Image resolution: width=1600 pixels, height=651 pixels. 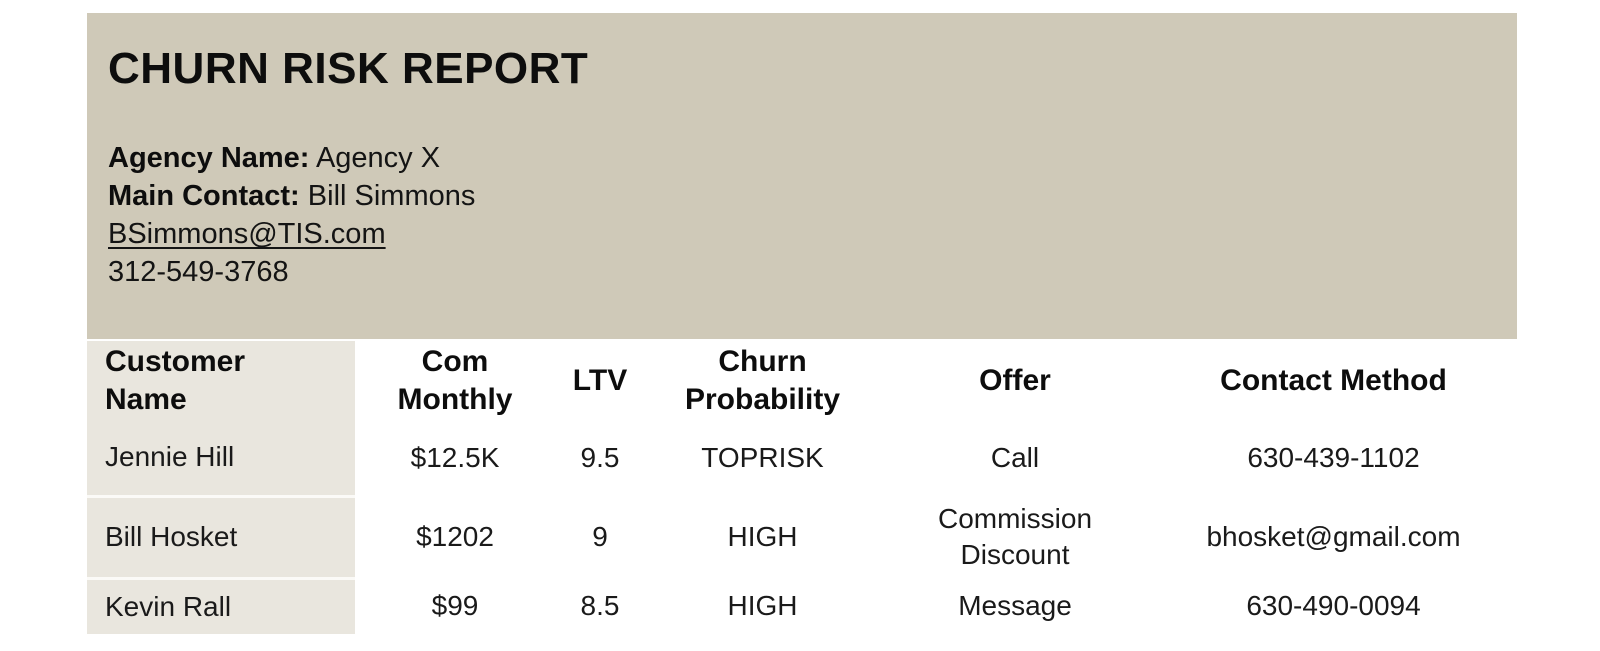 What do you see at coordinates (1333, 605) in the screenshot?
I see `cell-contact-method: 630-490-0094` at bounding box center [1333, 605].